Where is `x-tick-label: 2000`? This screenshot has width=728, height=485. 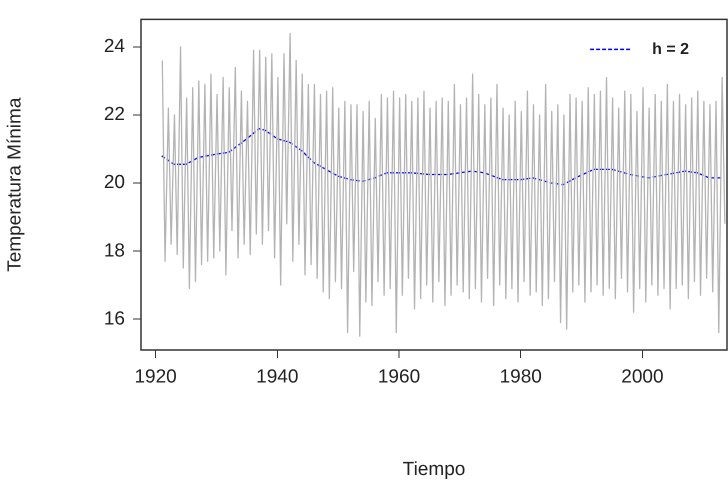
x-tick-label: 2000 is located at coordinates (642, 377).